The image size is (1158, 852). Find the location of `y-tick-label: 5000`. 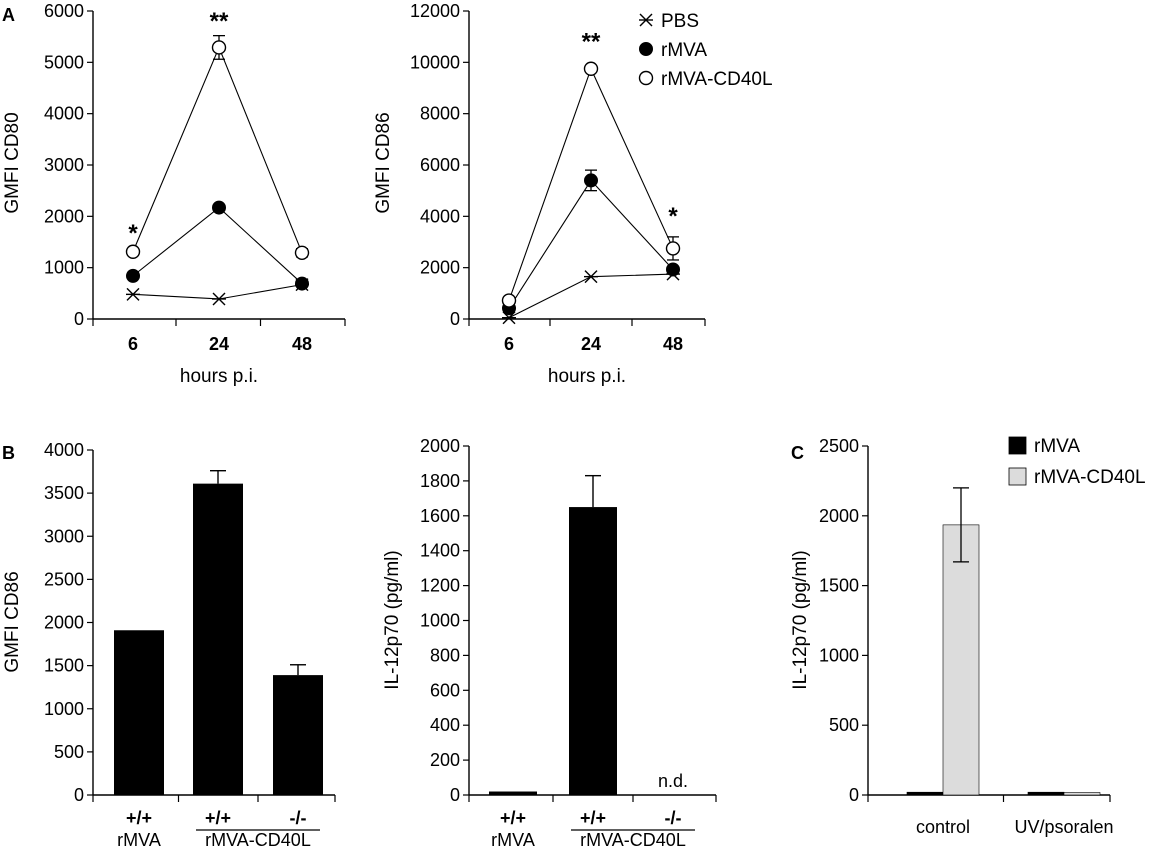

y-tick-label: 5000 is located at coordinates (64, 62).